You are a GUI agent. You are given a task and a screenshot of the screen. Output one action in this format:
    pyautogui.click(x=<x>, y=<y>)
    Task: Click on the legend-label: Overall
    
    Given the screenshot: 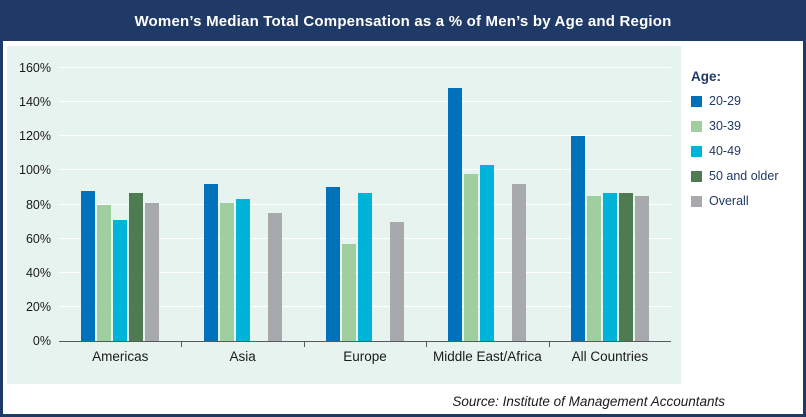 What is the action you would take?
    pyautogui.click(x=729, y=201)
    